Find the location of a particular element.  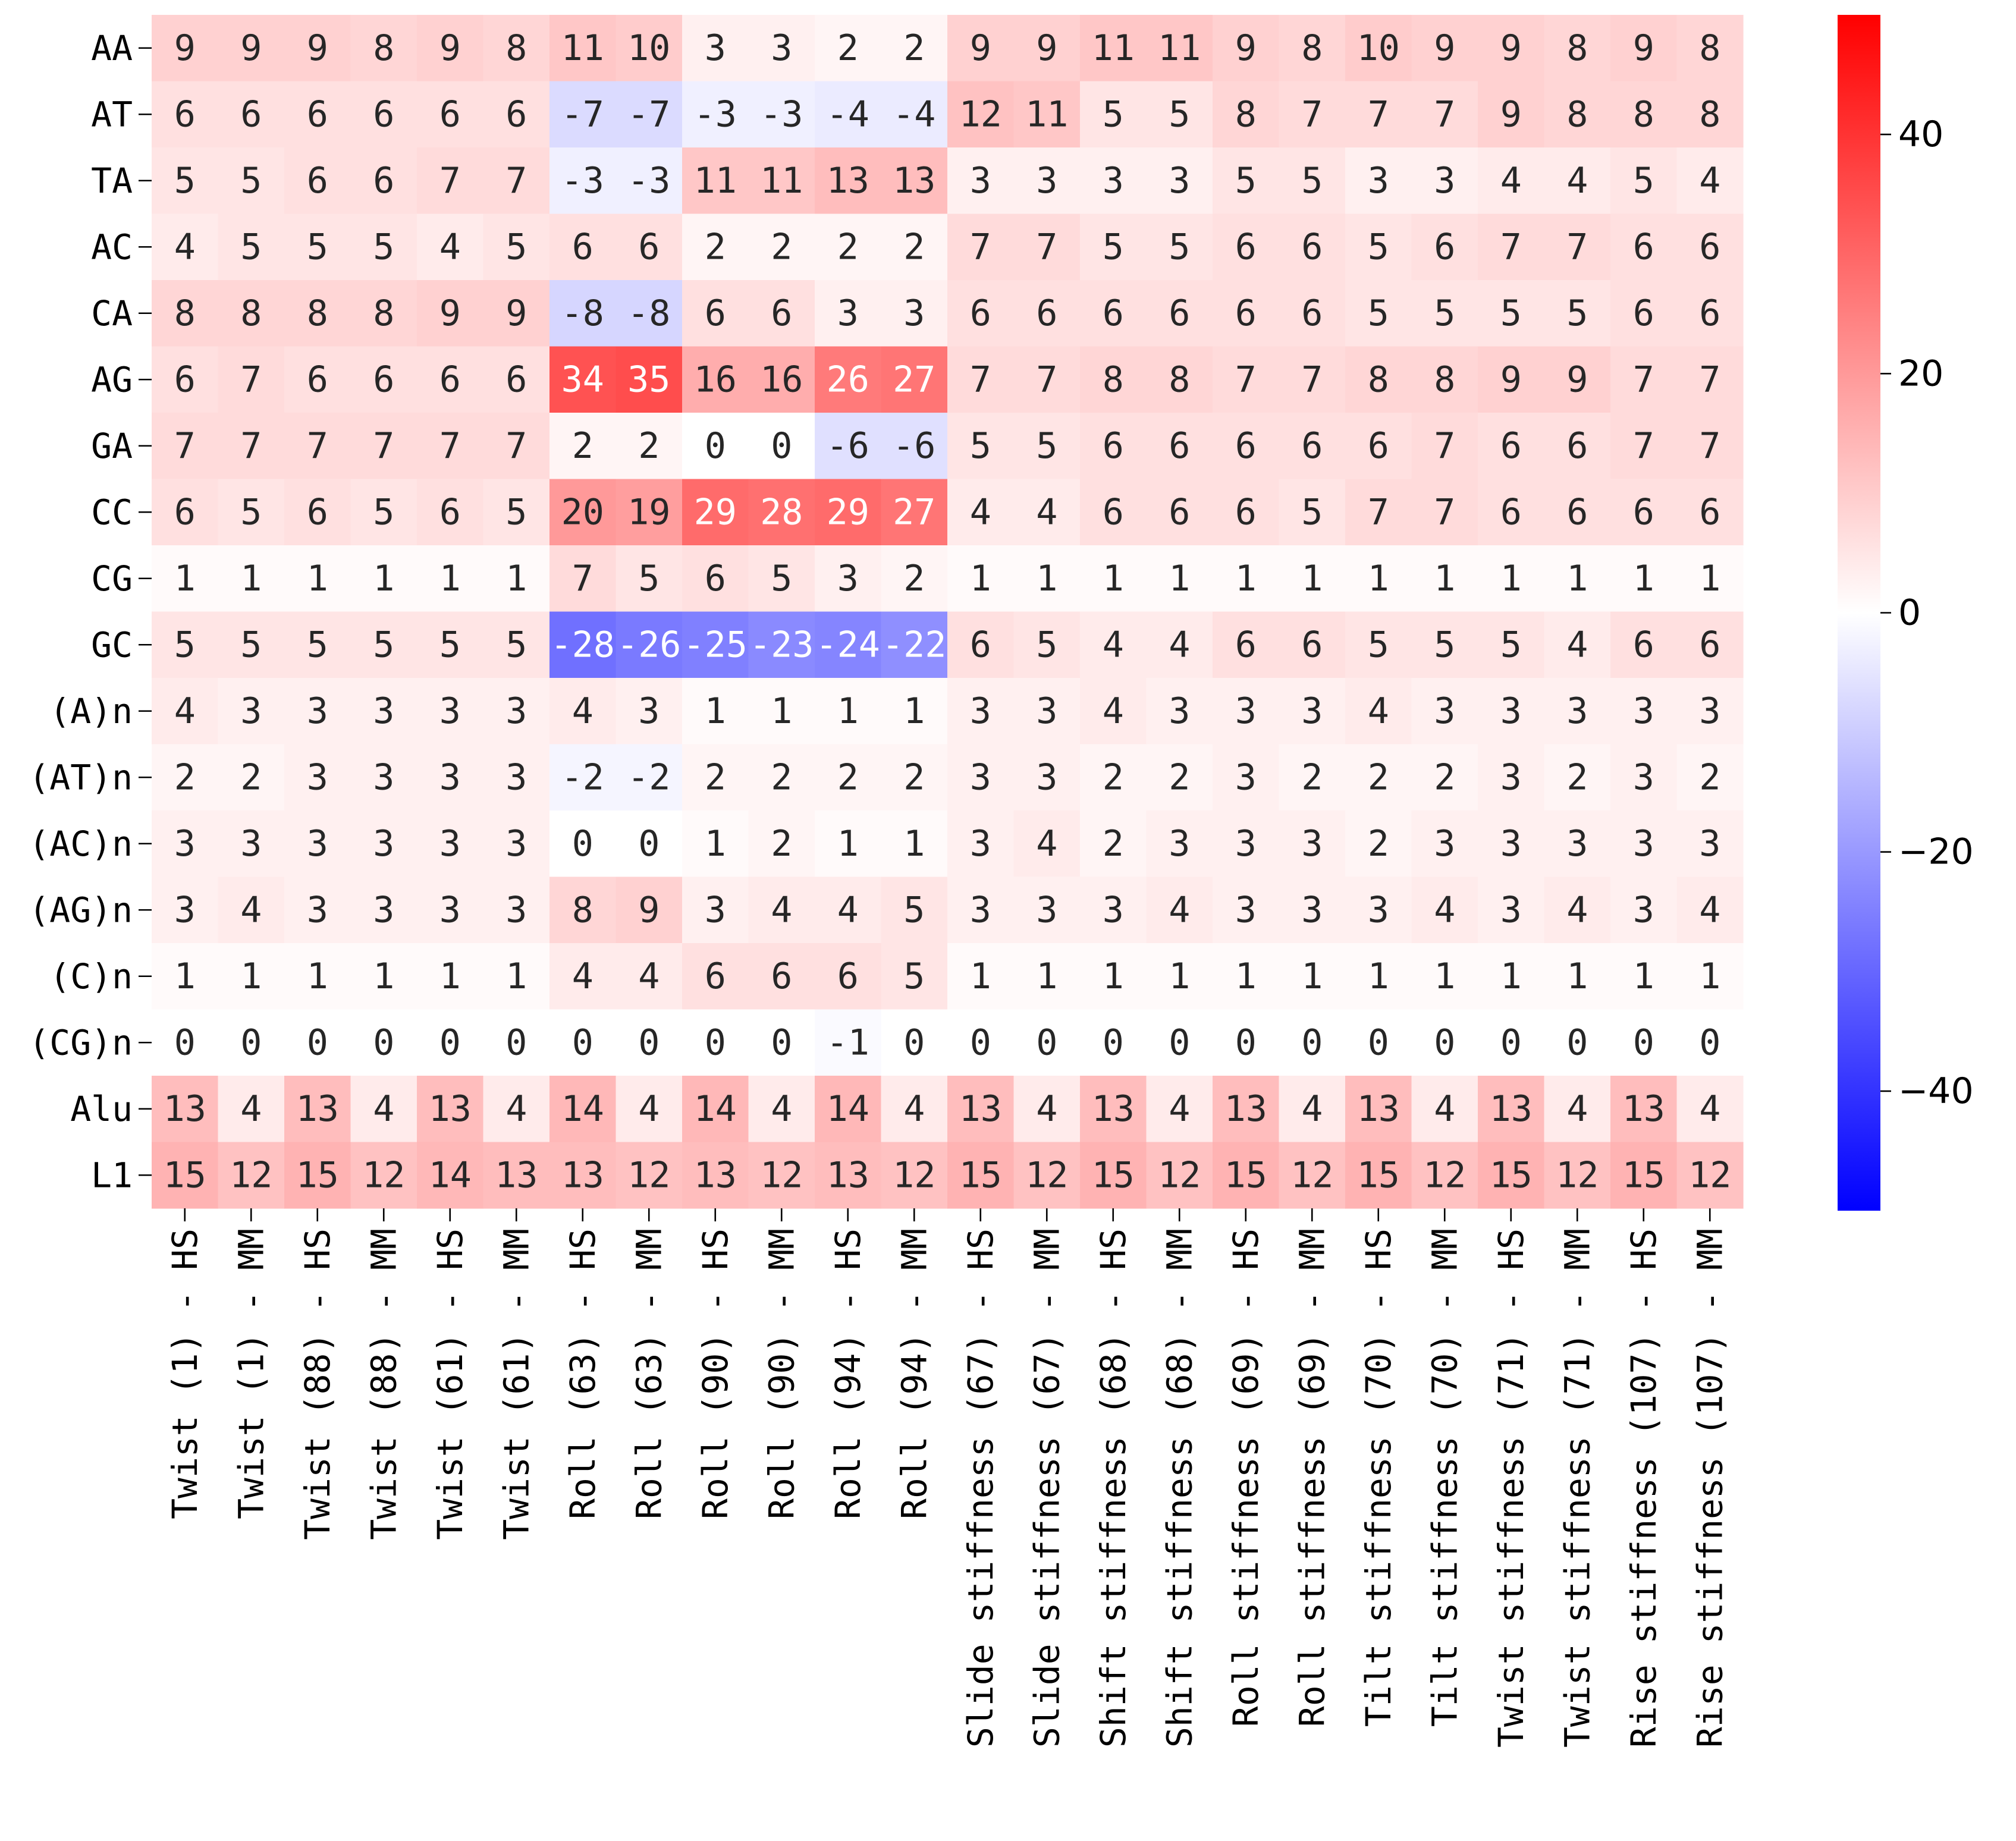

x-tick-label: Roll (90) - HS is located at coordinates (715, 1374).